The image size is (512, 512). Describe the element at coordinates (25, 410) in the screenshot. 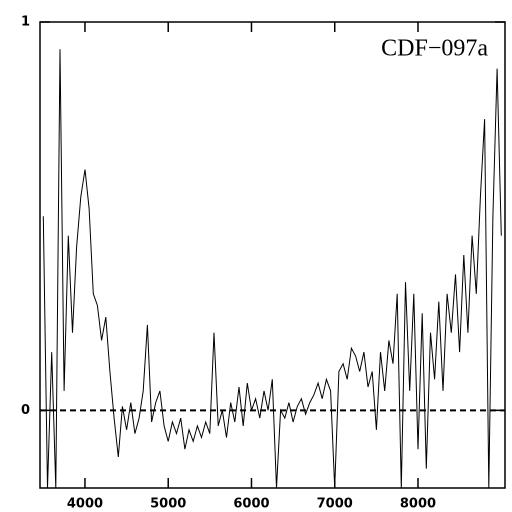

I see `y-tick-label: 0` at that location.